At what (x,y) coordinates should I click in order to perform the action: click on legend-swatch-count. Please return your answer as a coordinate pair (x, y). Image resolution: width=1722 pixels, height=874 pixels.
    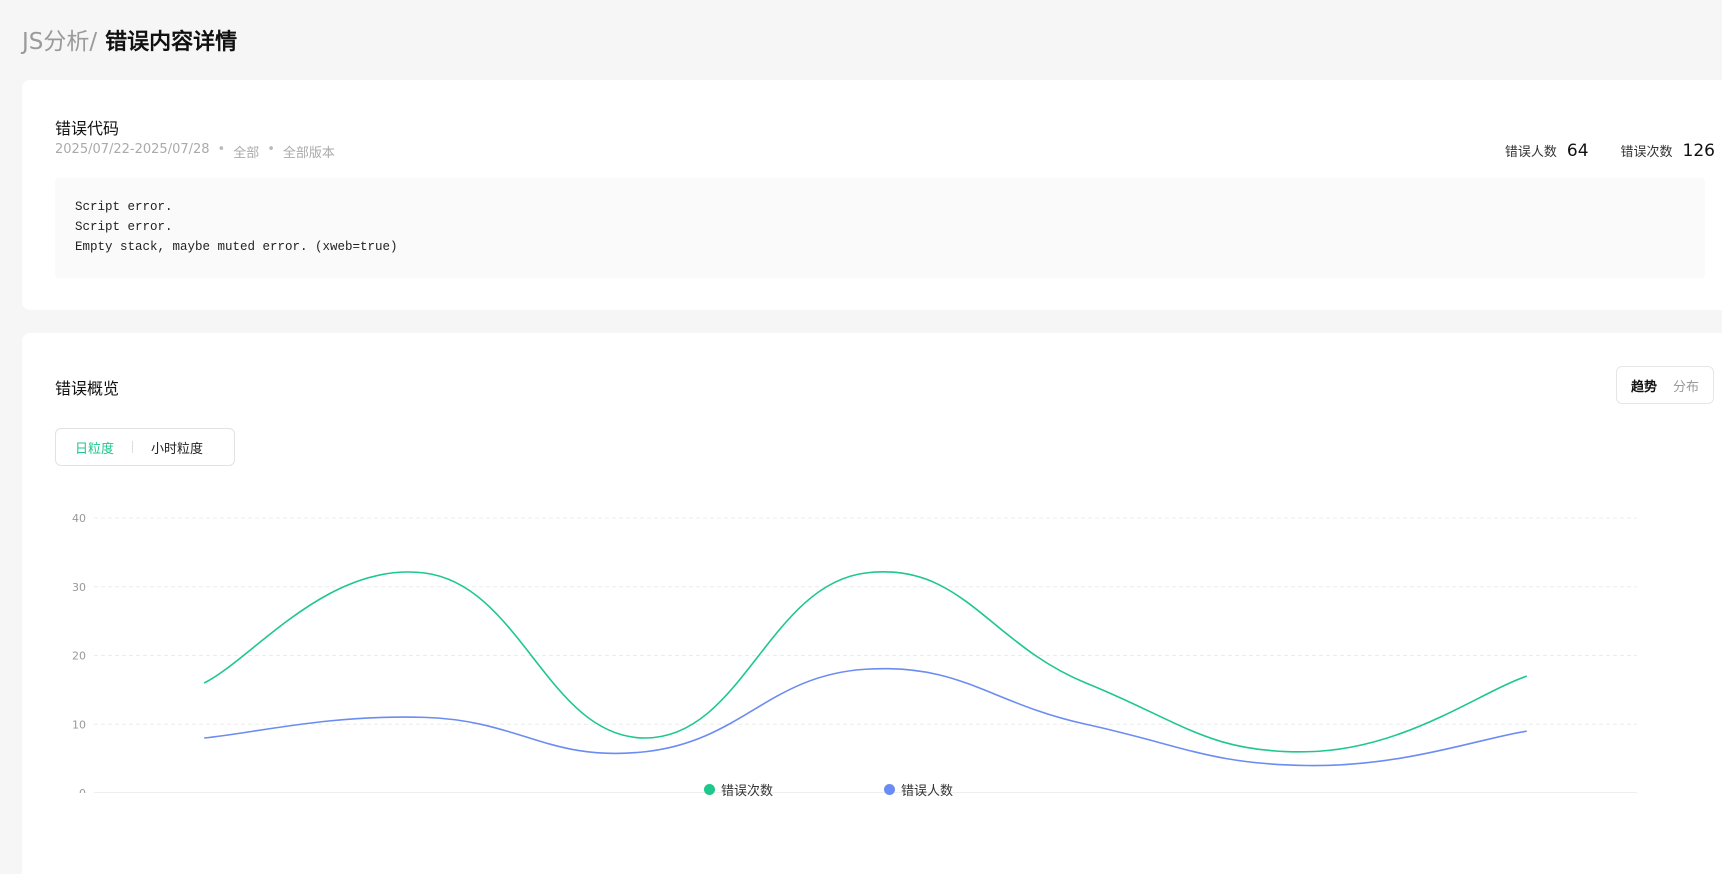
    Looking at the image, I should click on (709, 789).